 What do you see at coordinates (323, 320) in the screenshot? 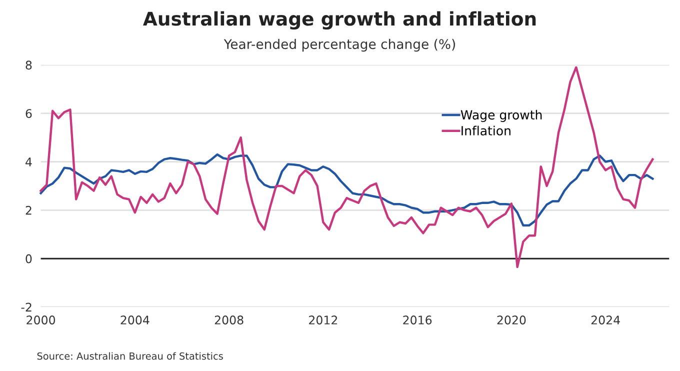
I see `x-tick-label: 2012` at bounding box center [323, 320].